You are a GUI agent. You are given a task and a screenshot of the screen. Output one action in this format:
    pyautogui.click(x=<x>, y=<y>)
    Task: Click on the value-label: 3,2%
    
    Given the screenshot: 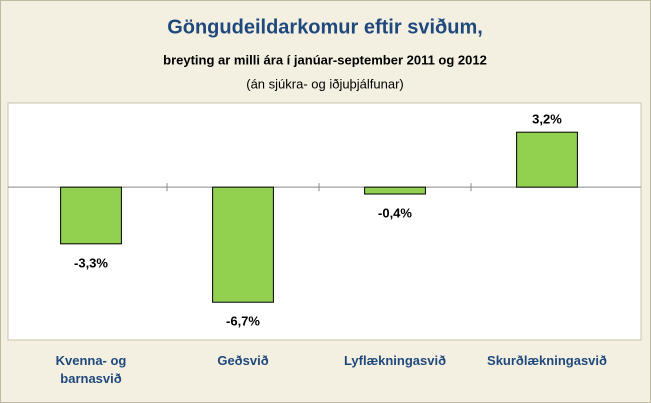 What is the action you would take?
    pyautogui.click(x=547, y=119)
    